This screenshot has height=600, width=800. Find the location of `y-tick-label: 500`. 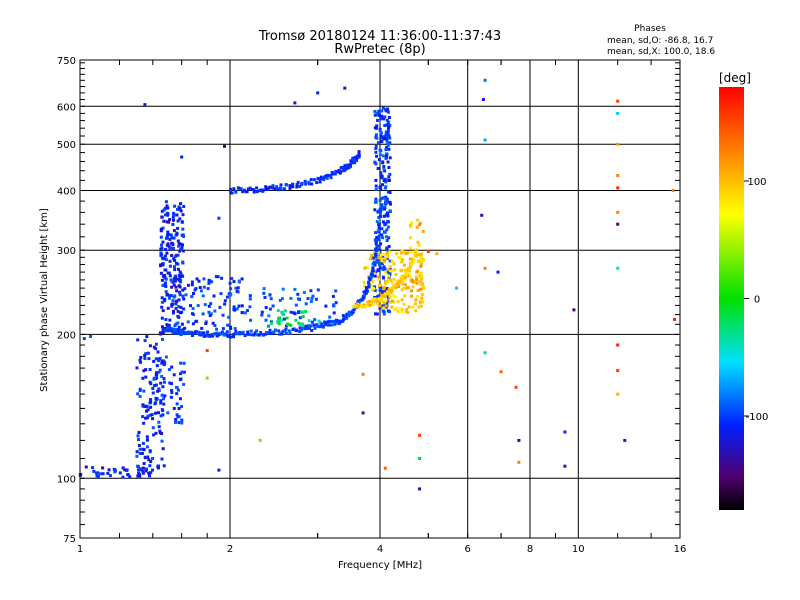

y-tick-label: 500 is located at coordinates (66, 145).